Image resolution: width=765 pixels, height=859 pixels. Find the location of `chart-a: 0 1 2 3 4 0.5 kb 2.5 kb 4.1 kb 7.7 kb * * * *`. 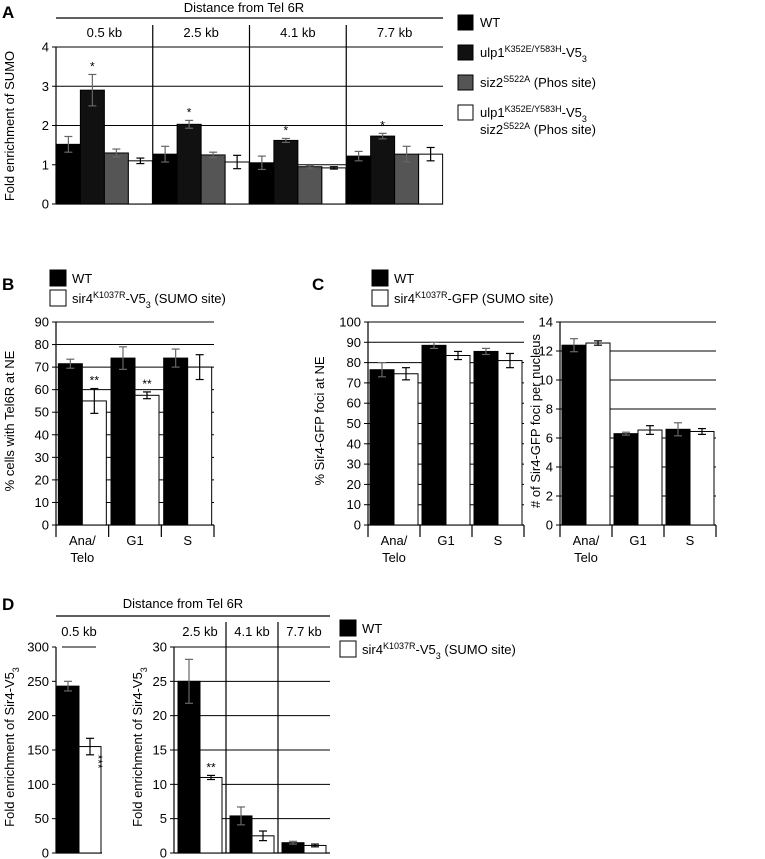

chart-a: 0 1 2 3 4 0.5 kb 2.5 kb 4.1 kb 7.7 kb * * * * is located at coordinates (243, 118).